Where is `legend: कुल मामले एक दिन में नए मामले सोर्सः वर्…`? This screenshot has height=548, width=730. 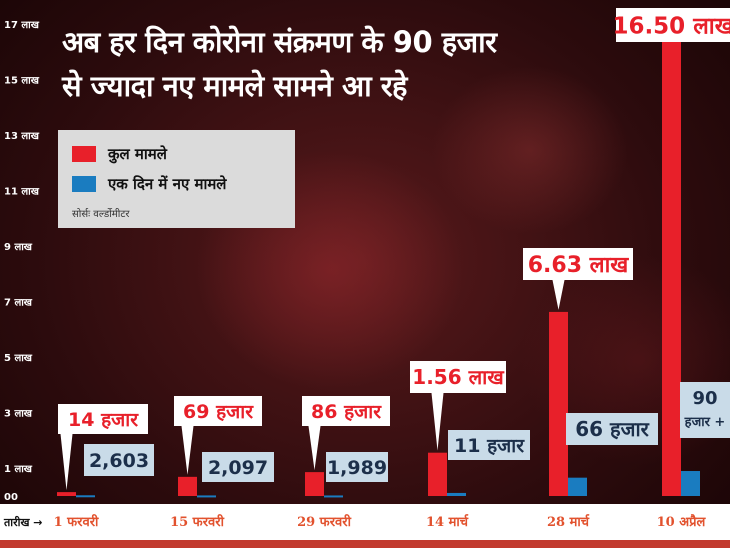
legend: कुल मामले एक दिन में नए मामले सोर्सः वर्… is located at coordinates (176, 179).